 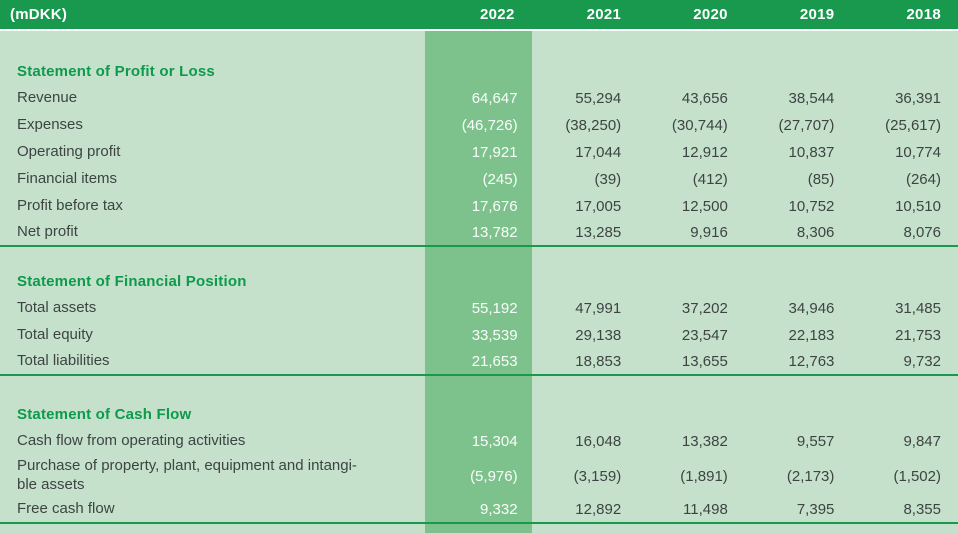 I want to click on value-cell-2019: 12,763, so click(x=811, y=361).